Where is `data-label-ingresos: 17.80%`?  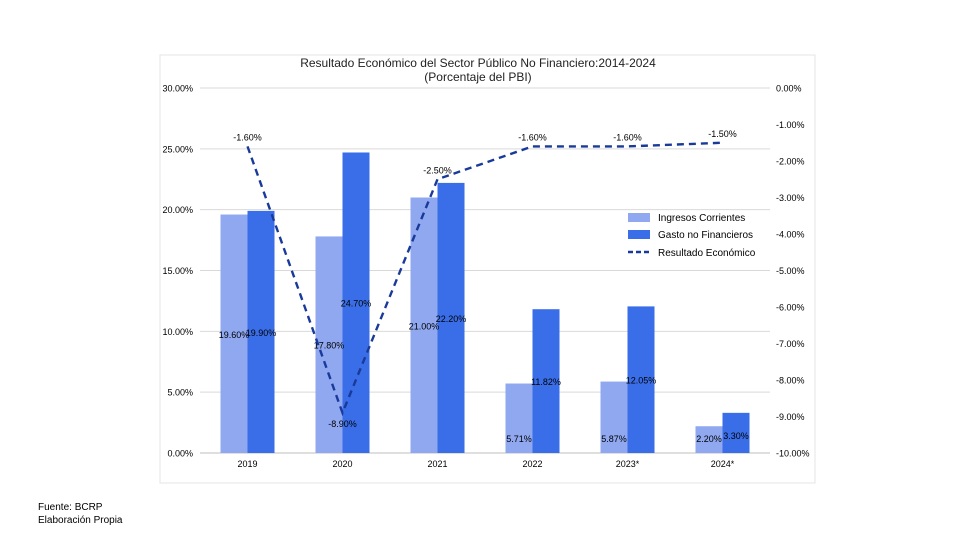 data-label-ingresos: 17.80% is located at coordinates (329, 346).